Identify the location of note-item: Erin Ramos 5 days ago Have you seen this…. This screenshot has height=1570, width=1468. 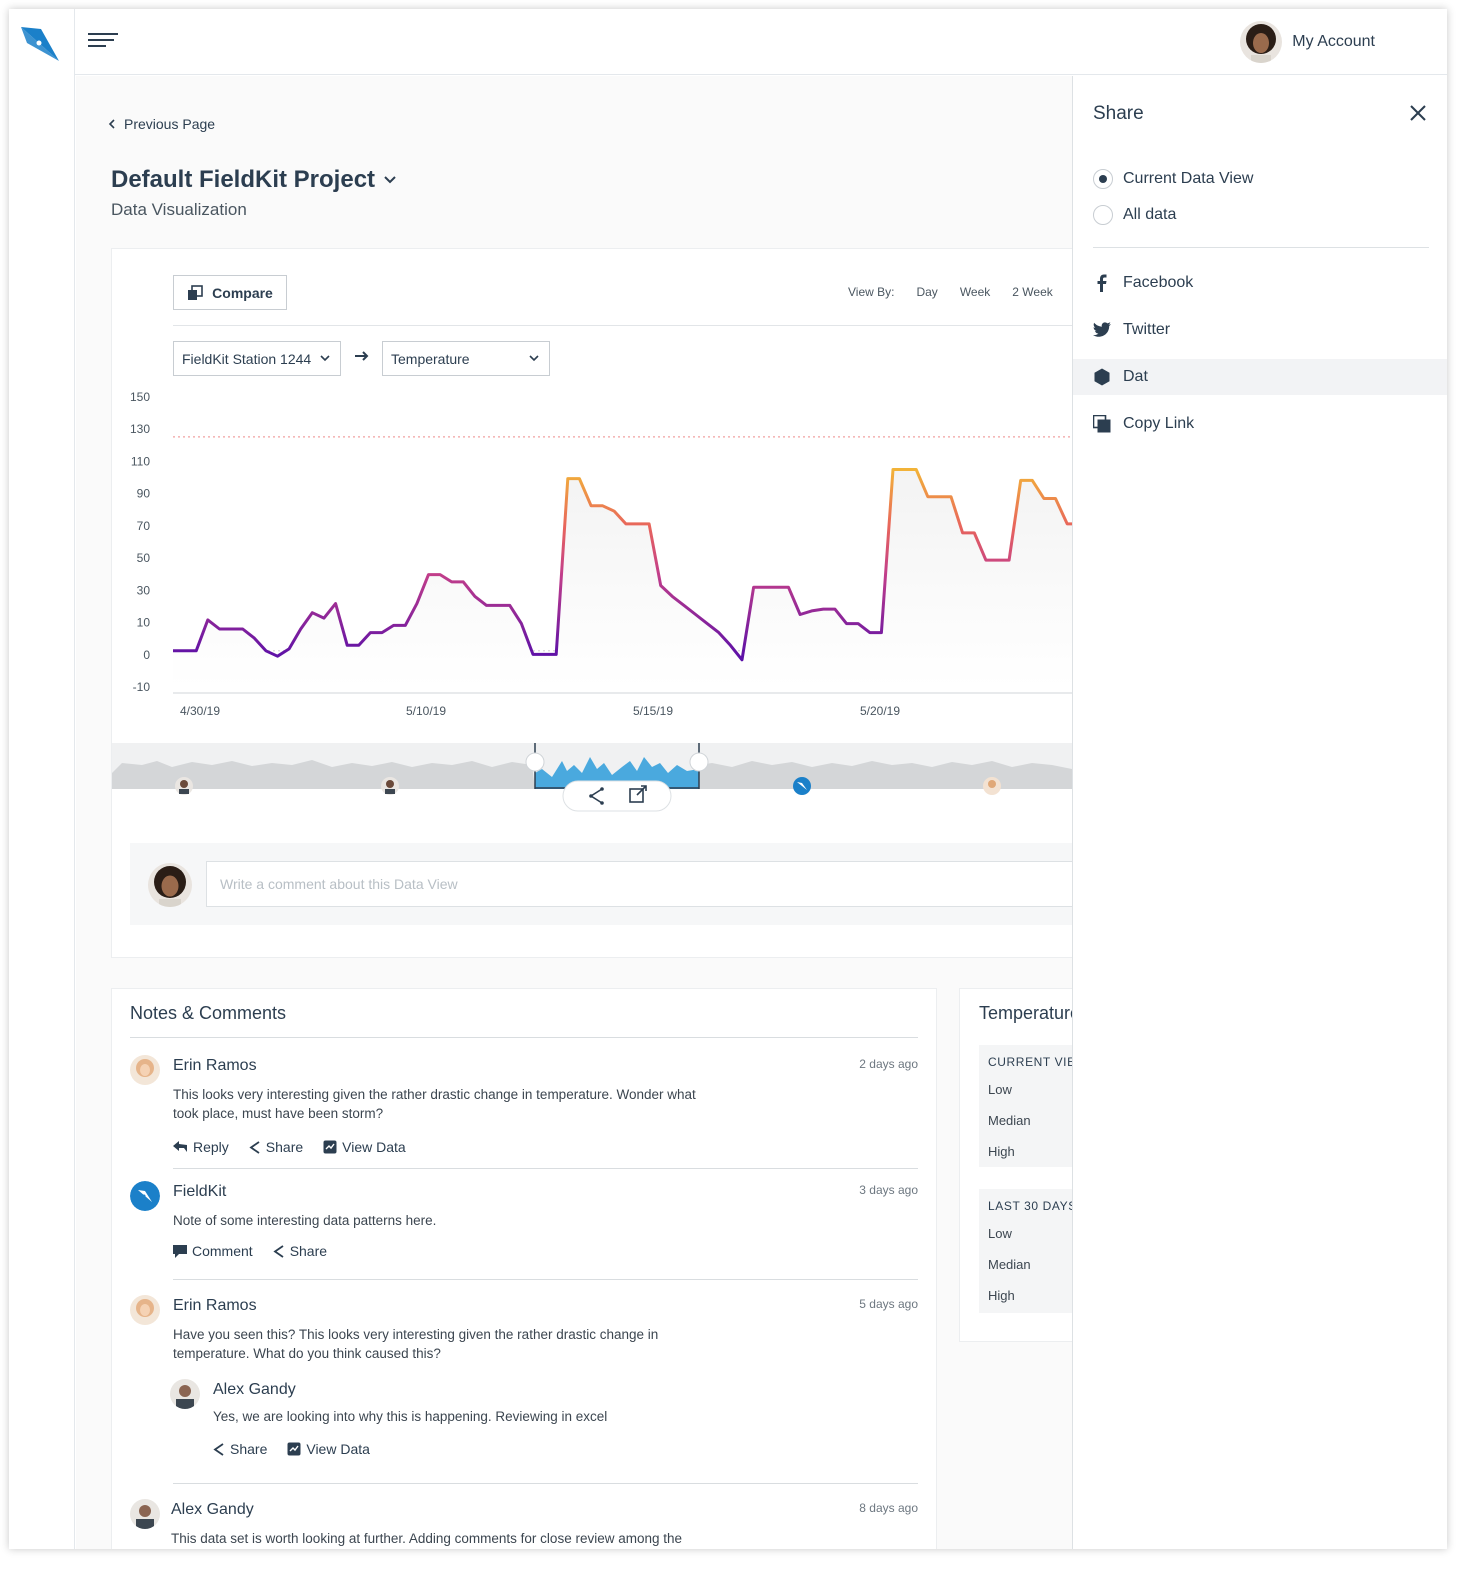
(524, 1395).